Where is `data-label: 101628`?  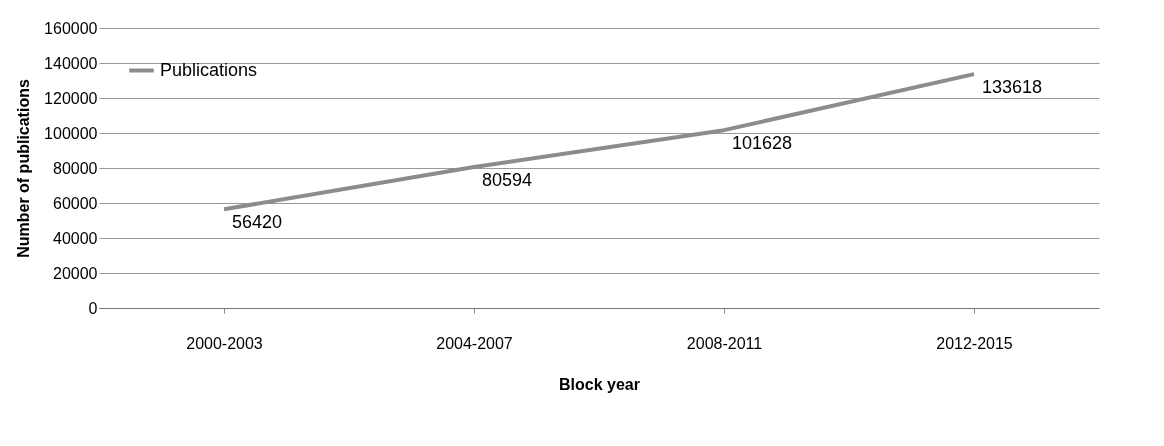
data-label: 101628 is located at coordinates (762, 143).